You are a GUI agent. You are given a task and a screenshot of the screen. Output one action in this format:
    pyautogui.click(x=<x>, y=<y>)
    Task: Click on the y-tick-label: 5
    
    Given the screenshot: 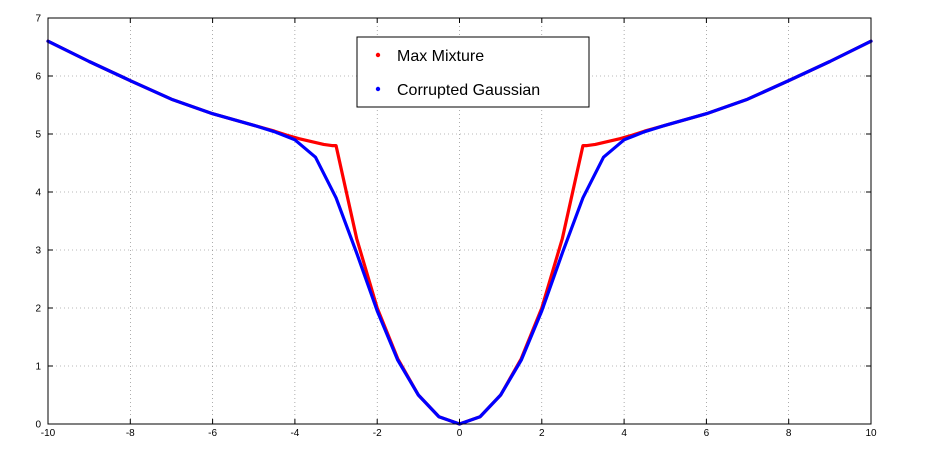 What is the action you would take?
    pyautogui.click(x=38, y=135)
    